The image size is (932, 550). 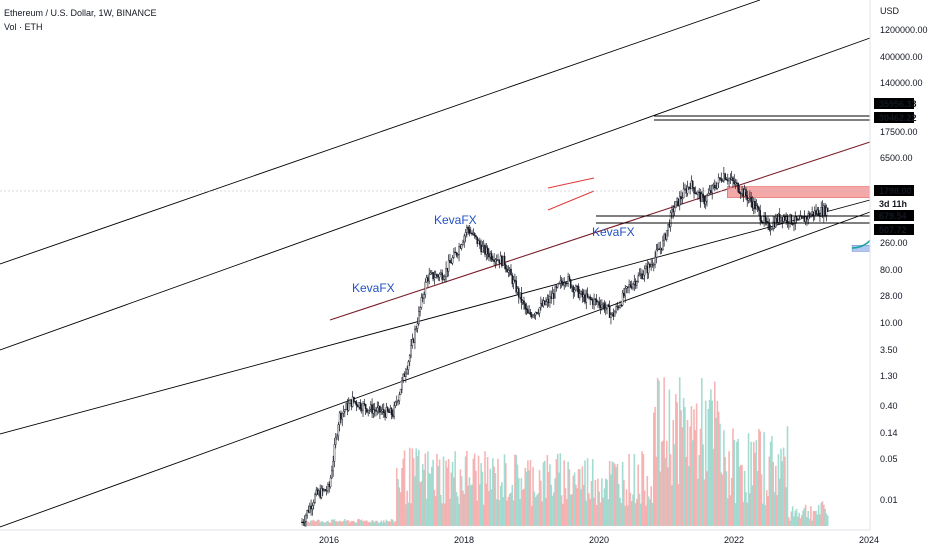 I want to click on volume-indicator-label: Vol · ETH, so click(x=23, y=27).